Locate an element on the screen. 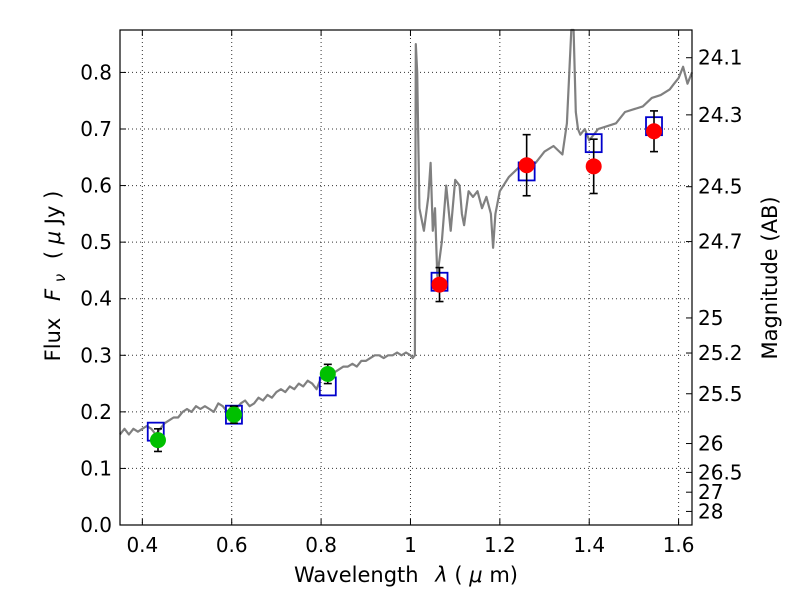  y-axis-label-open: ( is located at coordinates (53, 251).